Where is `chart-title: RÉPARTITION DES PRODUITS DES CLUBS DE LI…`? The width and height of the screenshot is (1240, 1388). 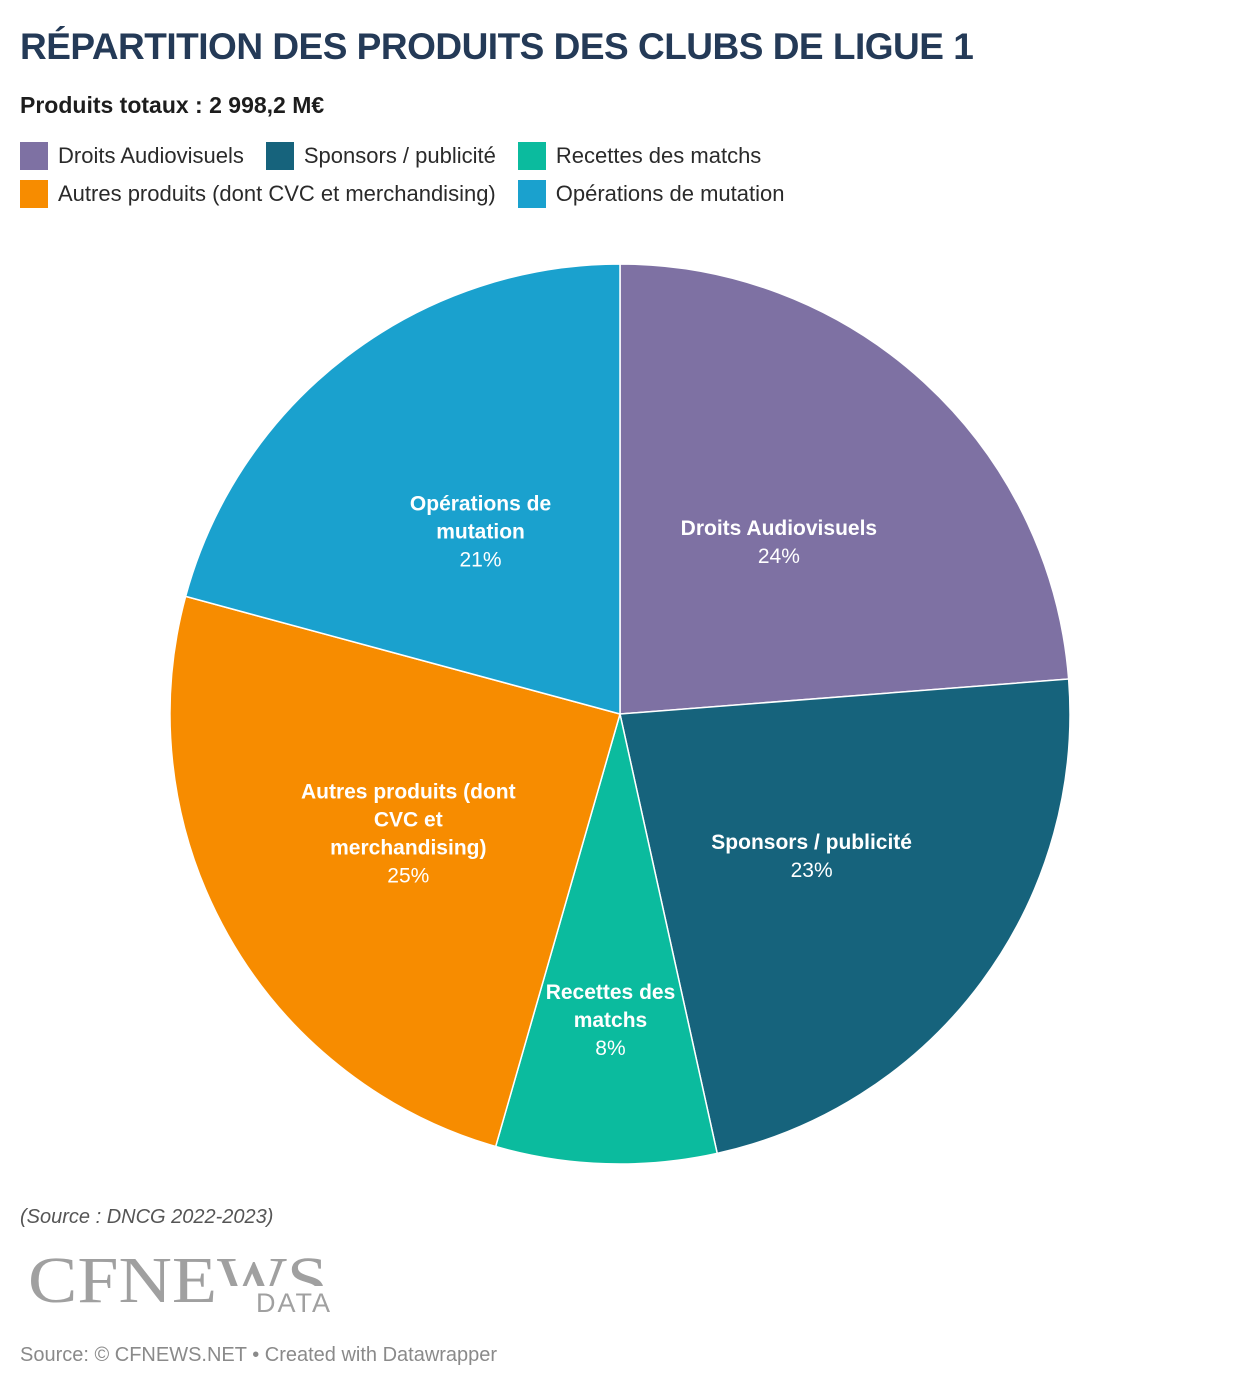 chart-title: RÉPARTITION DES PRODUITS DES CLUBS DE LI… is located at coordinates (497, 46).